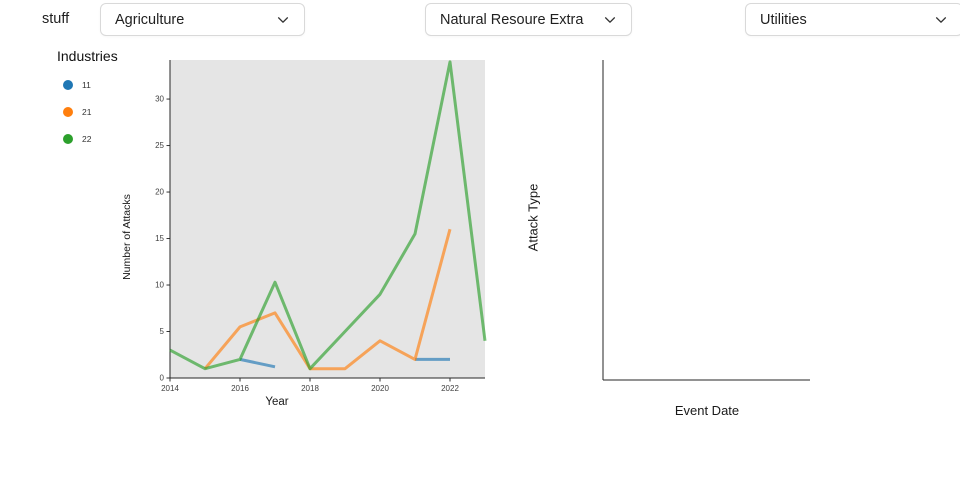  I want to click on svg-text: 30, so click(159, 99).